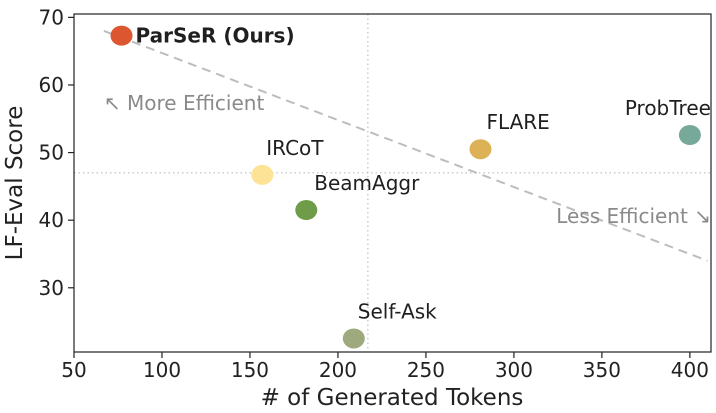  What do you see at coordinates (51, 17) in the screenshot?
I see `y-tick-label: 70` at bounding box center [51, 17].